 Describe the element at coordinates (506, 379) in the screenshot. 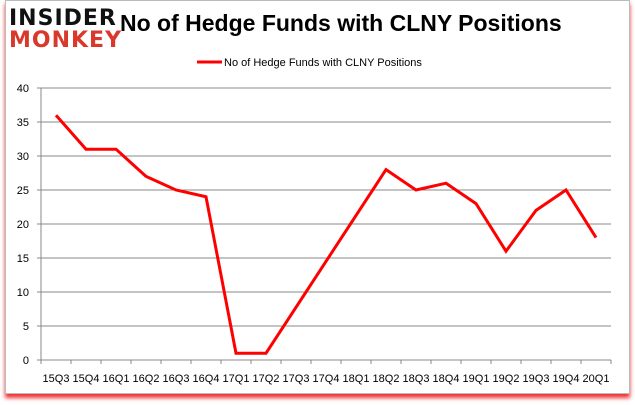

I see `x-tick-label: 19Q2` at that location.